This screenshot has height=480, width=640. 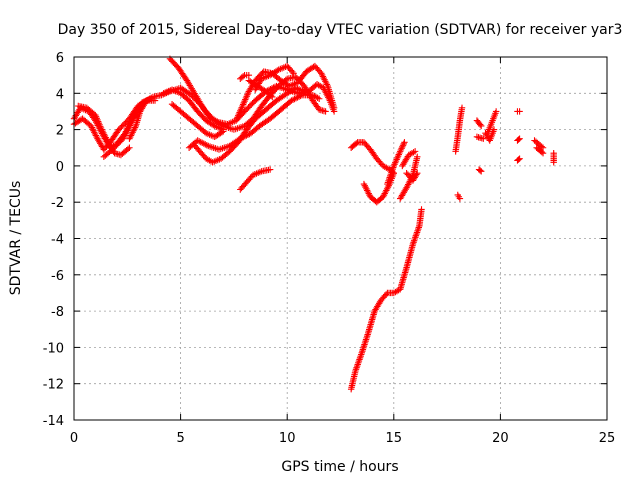 I want to click on x-tick-label: 25, so click(x=607, y=438).